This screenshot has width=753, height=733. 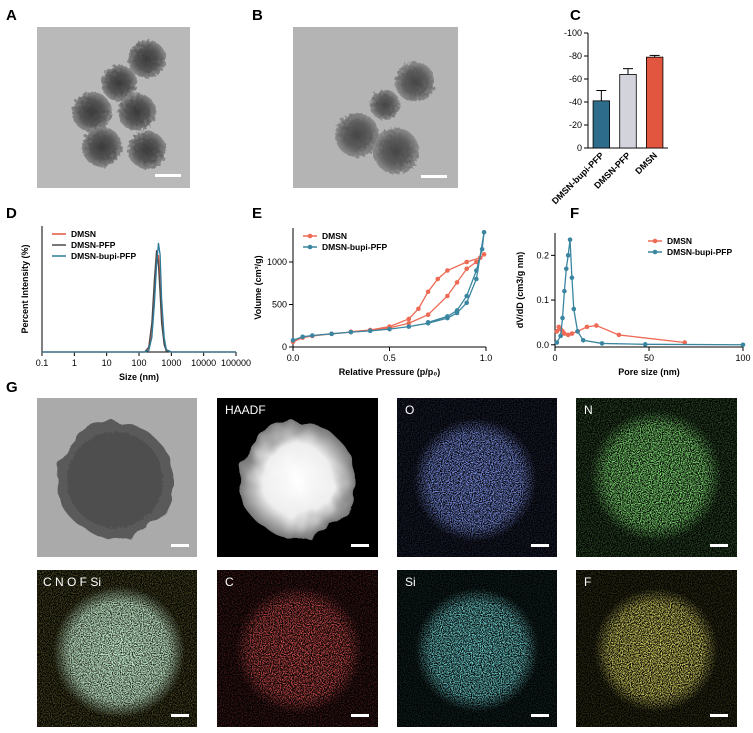 I want to click on panel-label: G, so click(x=12, y=387).